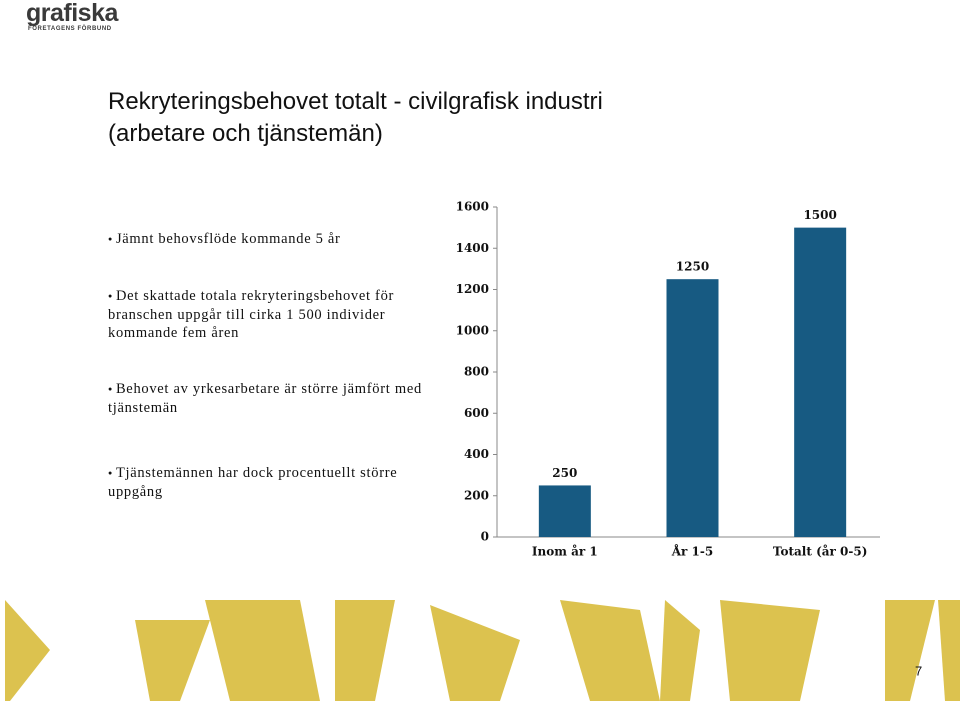 Image resolution: width=960 pixels, height=701 pixels. I want to click on logo: grafiska FÖRETAGENS FÖRBUND, so click(72, 16).